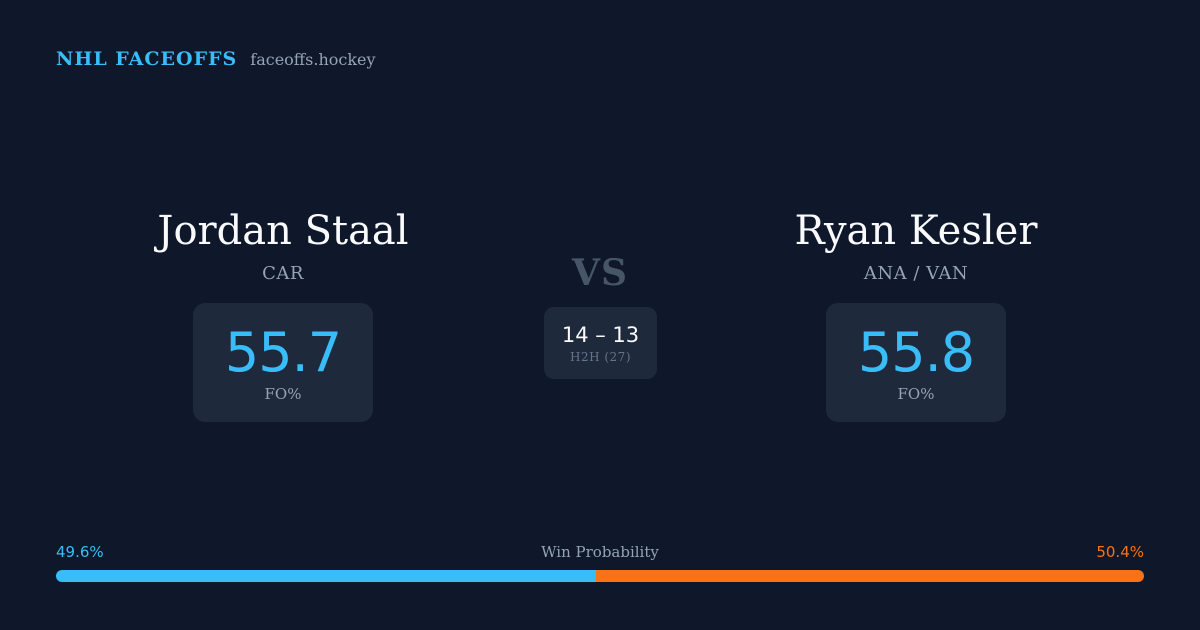 The image size is (1200, 630). Describe the element at coordinates (283, 231) in the screenshot. I see `player-left-name: Jordan Staal` at that location.